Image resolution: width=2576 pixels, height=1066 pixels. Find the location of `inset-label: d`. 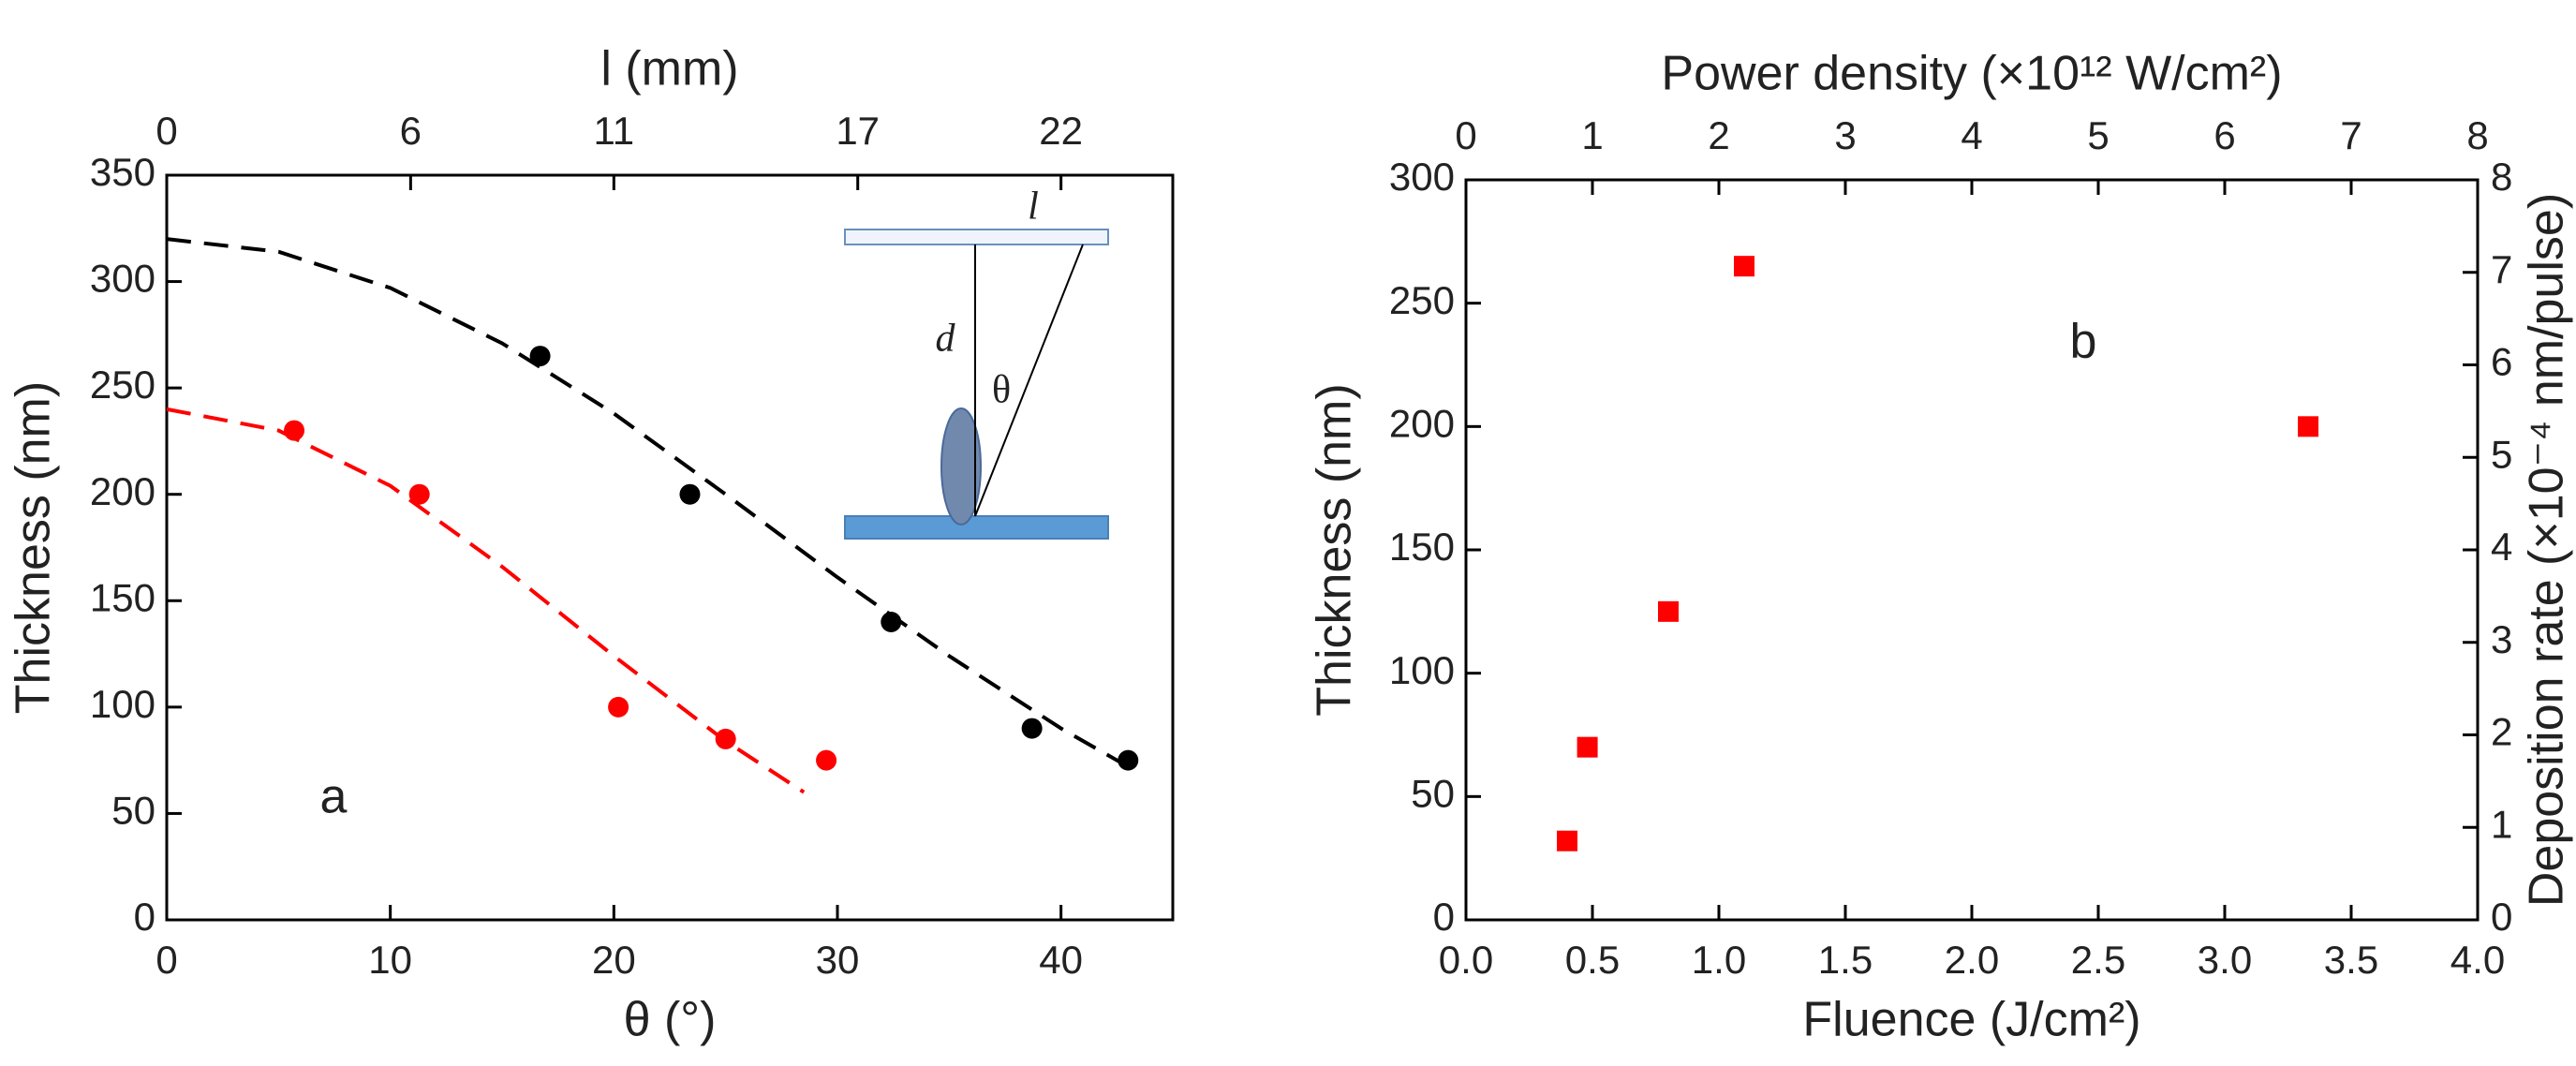

inset-label: d is located at coordinates (946, 339).